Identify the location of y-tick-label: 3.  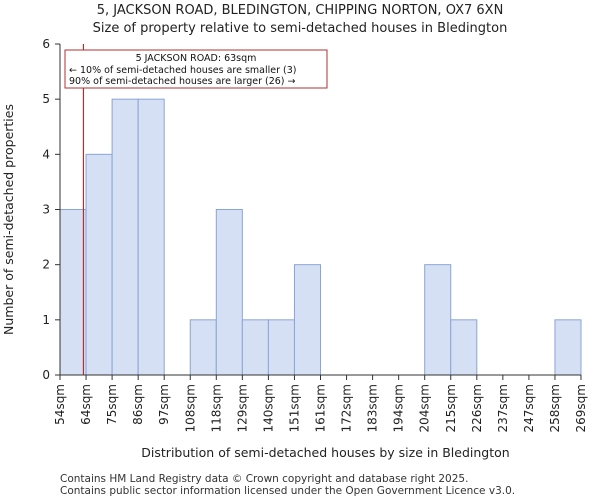
(46, 210).